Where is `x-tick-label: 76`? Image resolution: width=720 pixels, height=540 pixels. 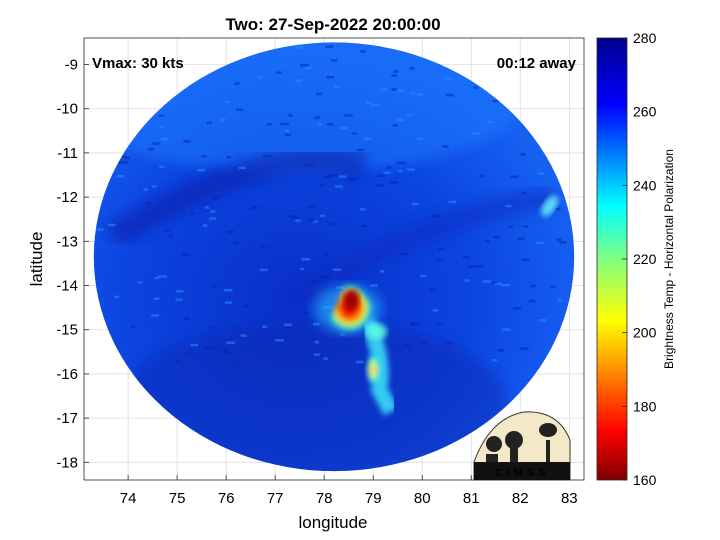
x-tick-label: 76 is located at coordinates (226, 498).